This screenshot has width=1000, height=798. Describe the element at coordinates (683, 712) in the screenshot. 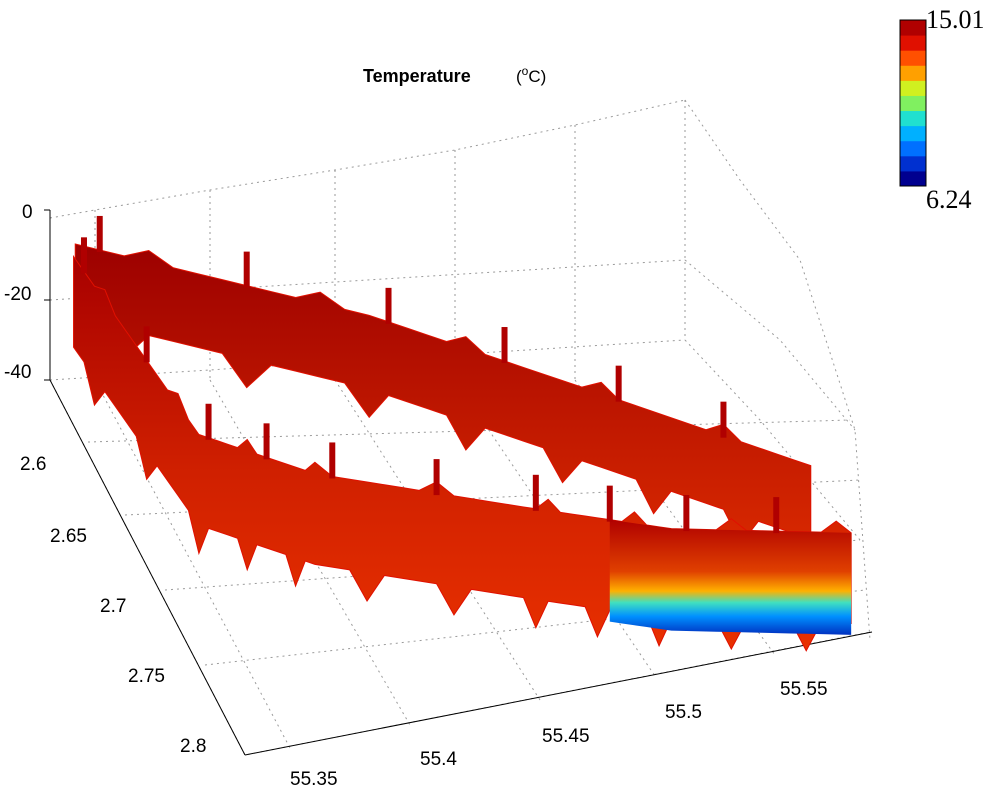

I see `x-tick-3: 55.5` at that location.